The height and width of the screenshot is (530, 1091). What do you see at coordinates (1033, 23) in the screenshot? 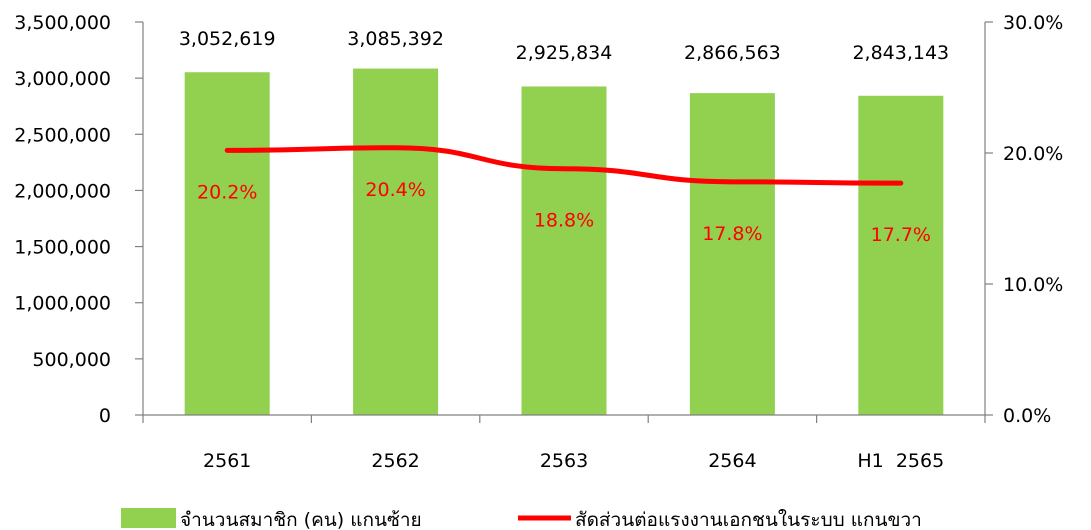
I see `y-right-tick-label: 30.0%` at bounding box center [1033, 23].